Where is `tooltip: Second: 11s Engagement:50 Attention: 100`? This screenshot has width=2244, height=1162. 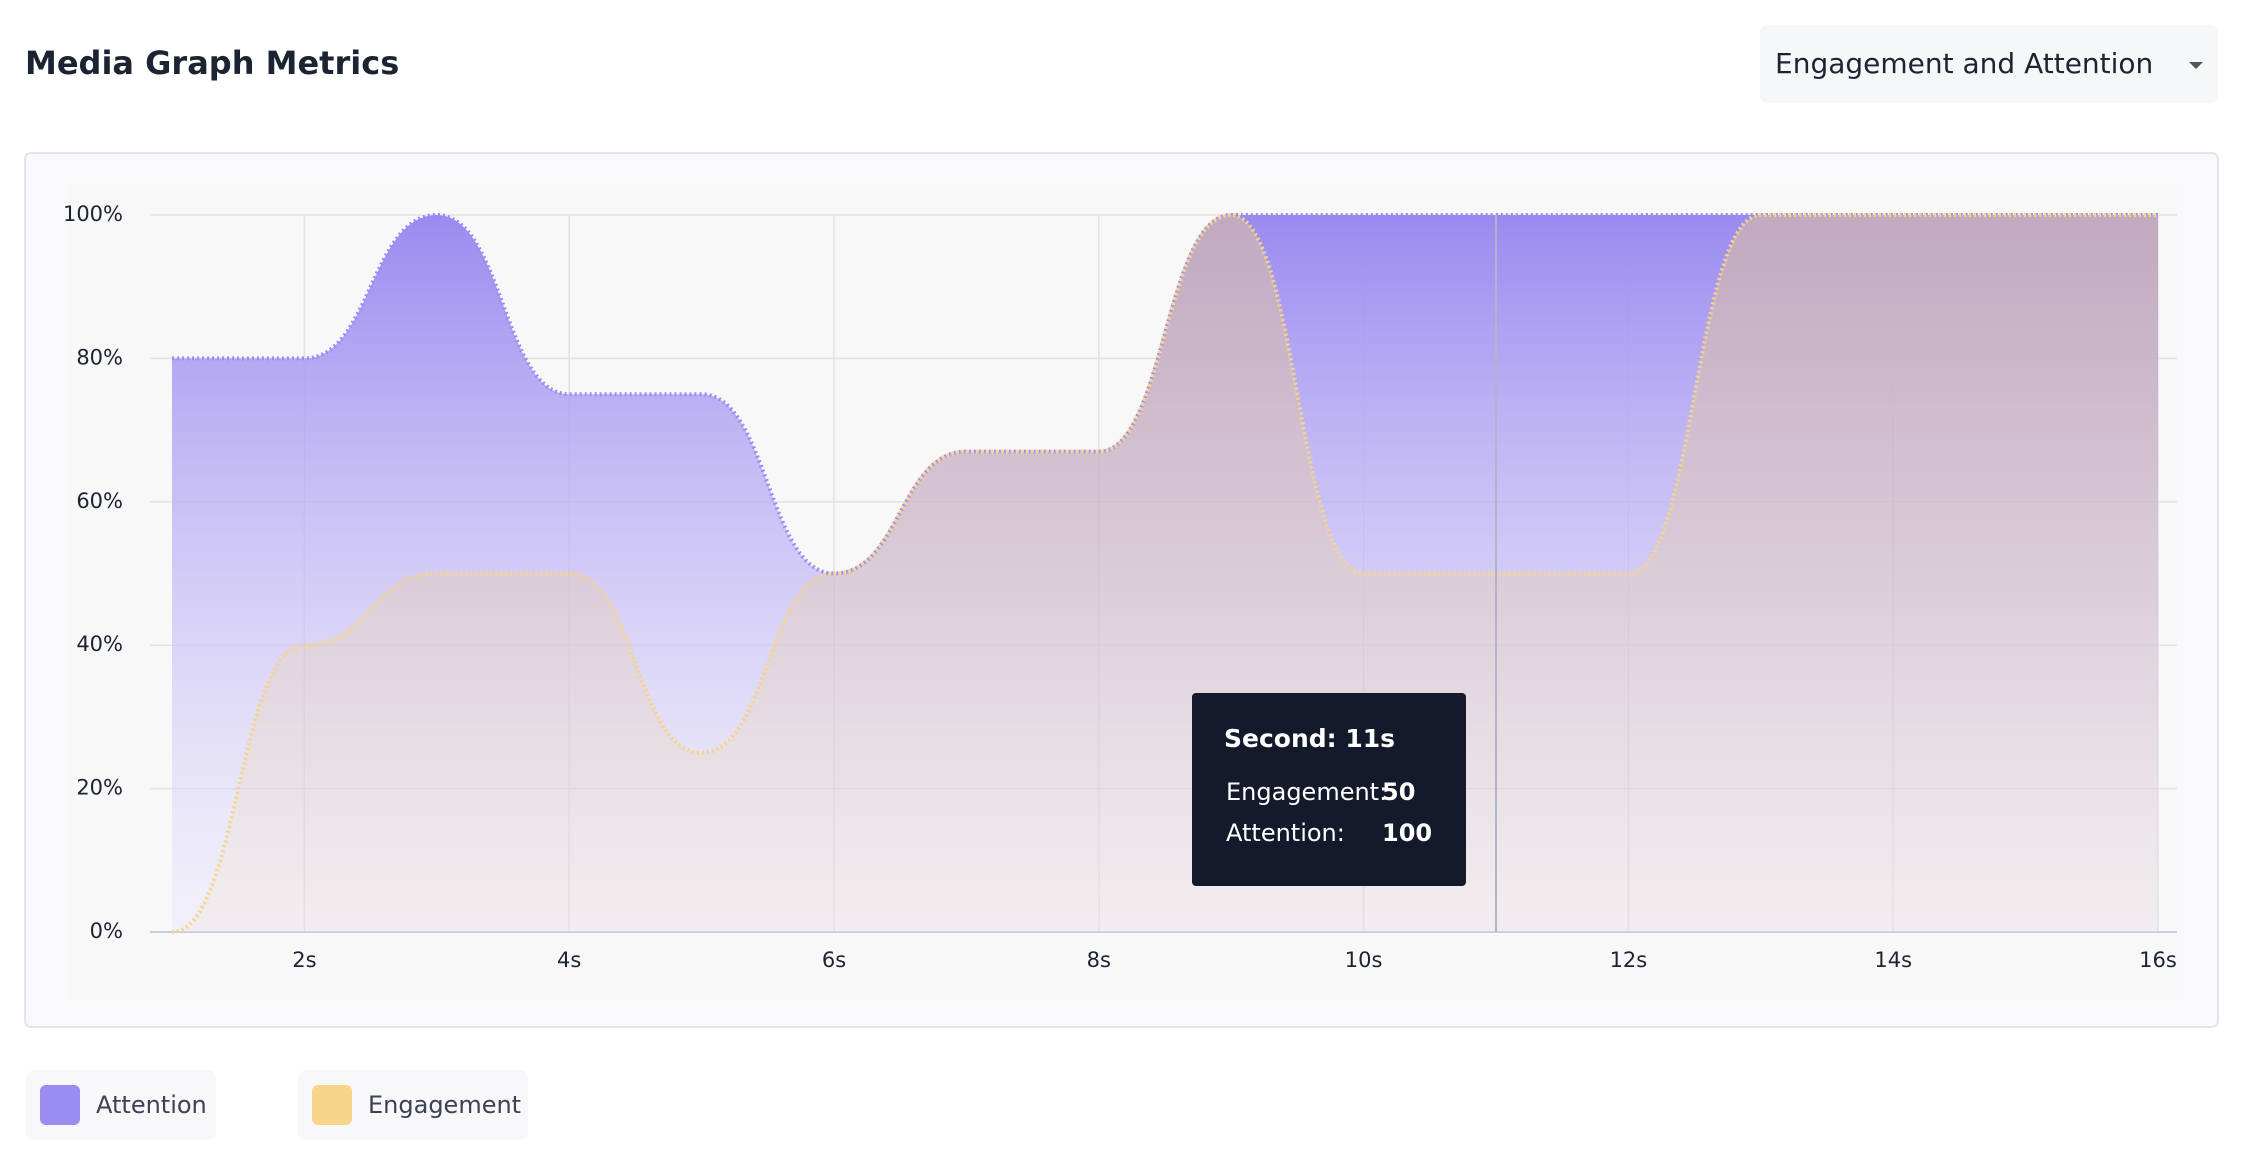 tooltip: Second: 11s Engagement:50 Attention: 100 is located at coordinates (1329, 789).